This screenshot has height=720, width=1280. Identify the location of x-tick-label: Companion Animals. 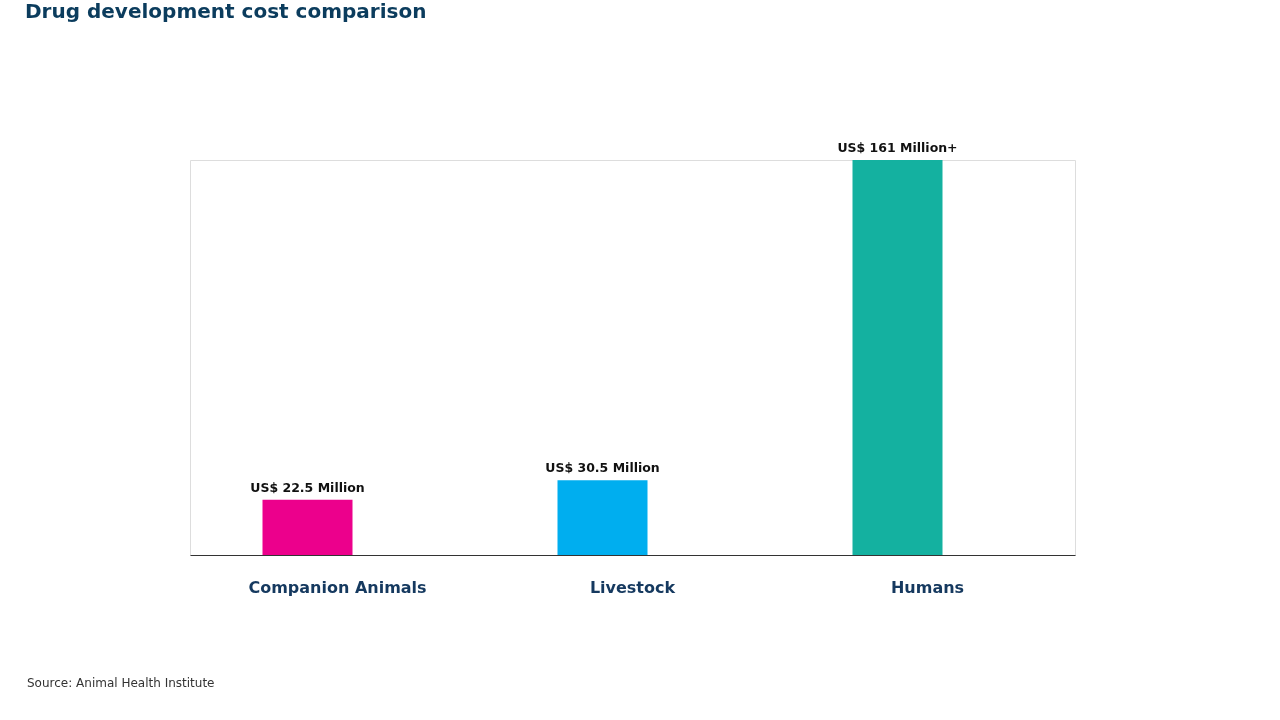
(337, 587).